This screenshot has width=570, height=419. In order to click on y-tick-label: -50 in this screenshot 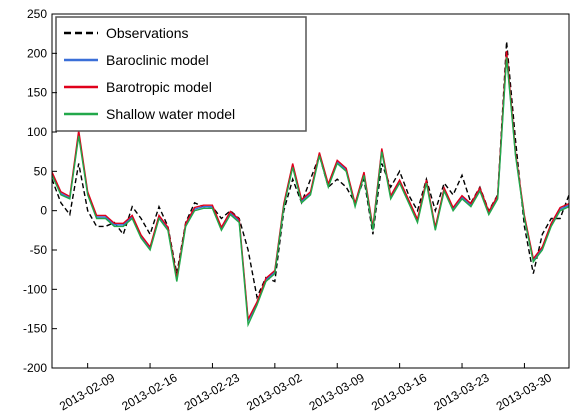, I will do `click(39, 250)`.